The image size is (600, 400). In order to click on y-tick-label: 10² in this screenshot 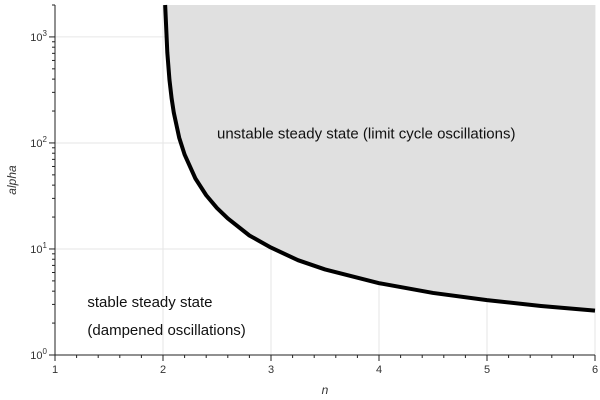, I will do `click(38, 142)`.